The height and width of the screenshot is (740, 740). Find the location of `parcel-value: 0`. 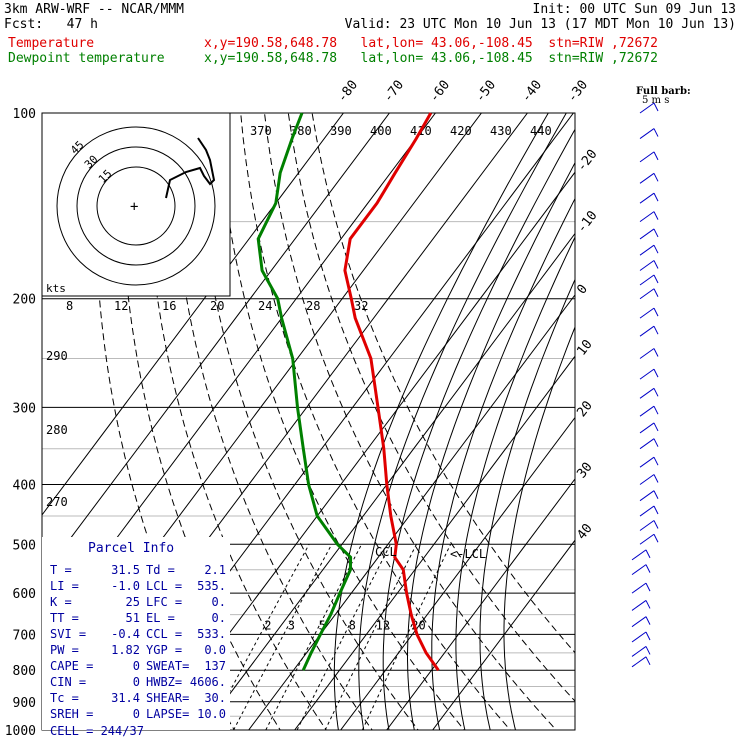

parcel-value: 0 is located at coordinates (136, 714).